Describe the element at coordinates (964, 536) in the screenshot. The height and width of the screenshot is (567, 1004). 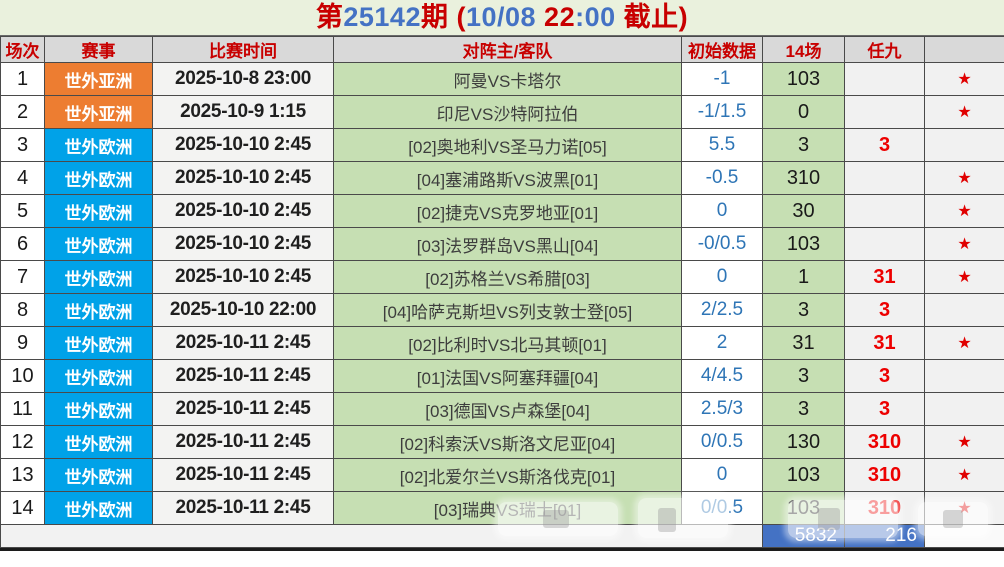
I see `summary-end-cell` at that location.